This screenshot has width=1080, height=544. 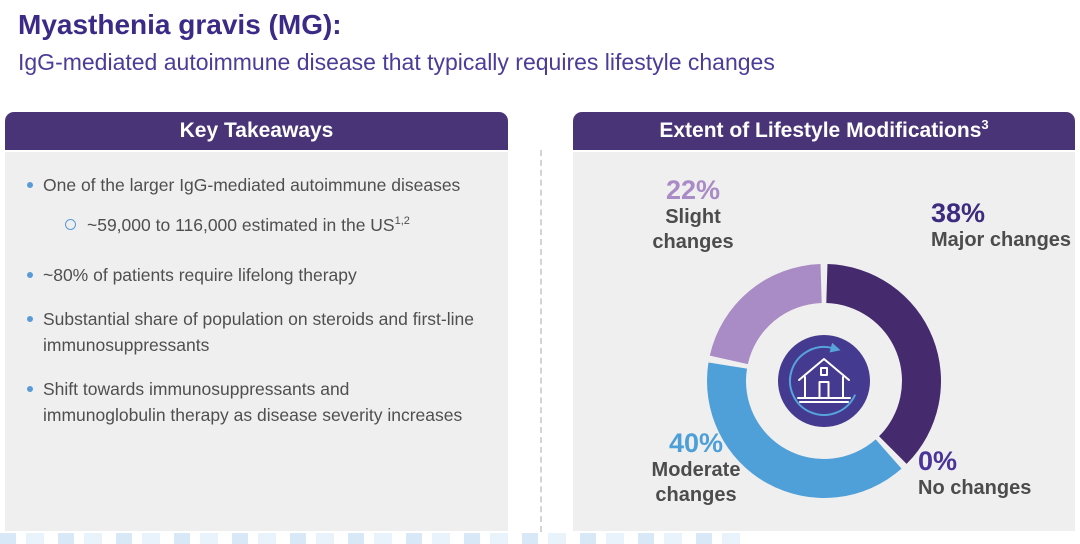 I want to click on slight-changes-label-line1: Slight, so click(x=693, y=217).